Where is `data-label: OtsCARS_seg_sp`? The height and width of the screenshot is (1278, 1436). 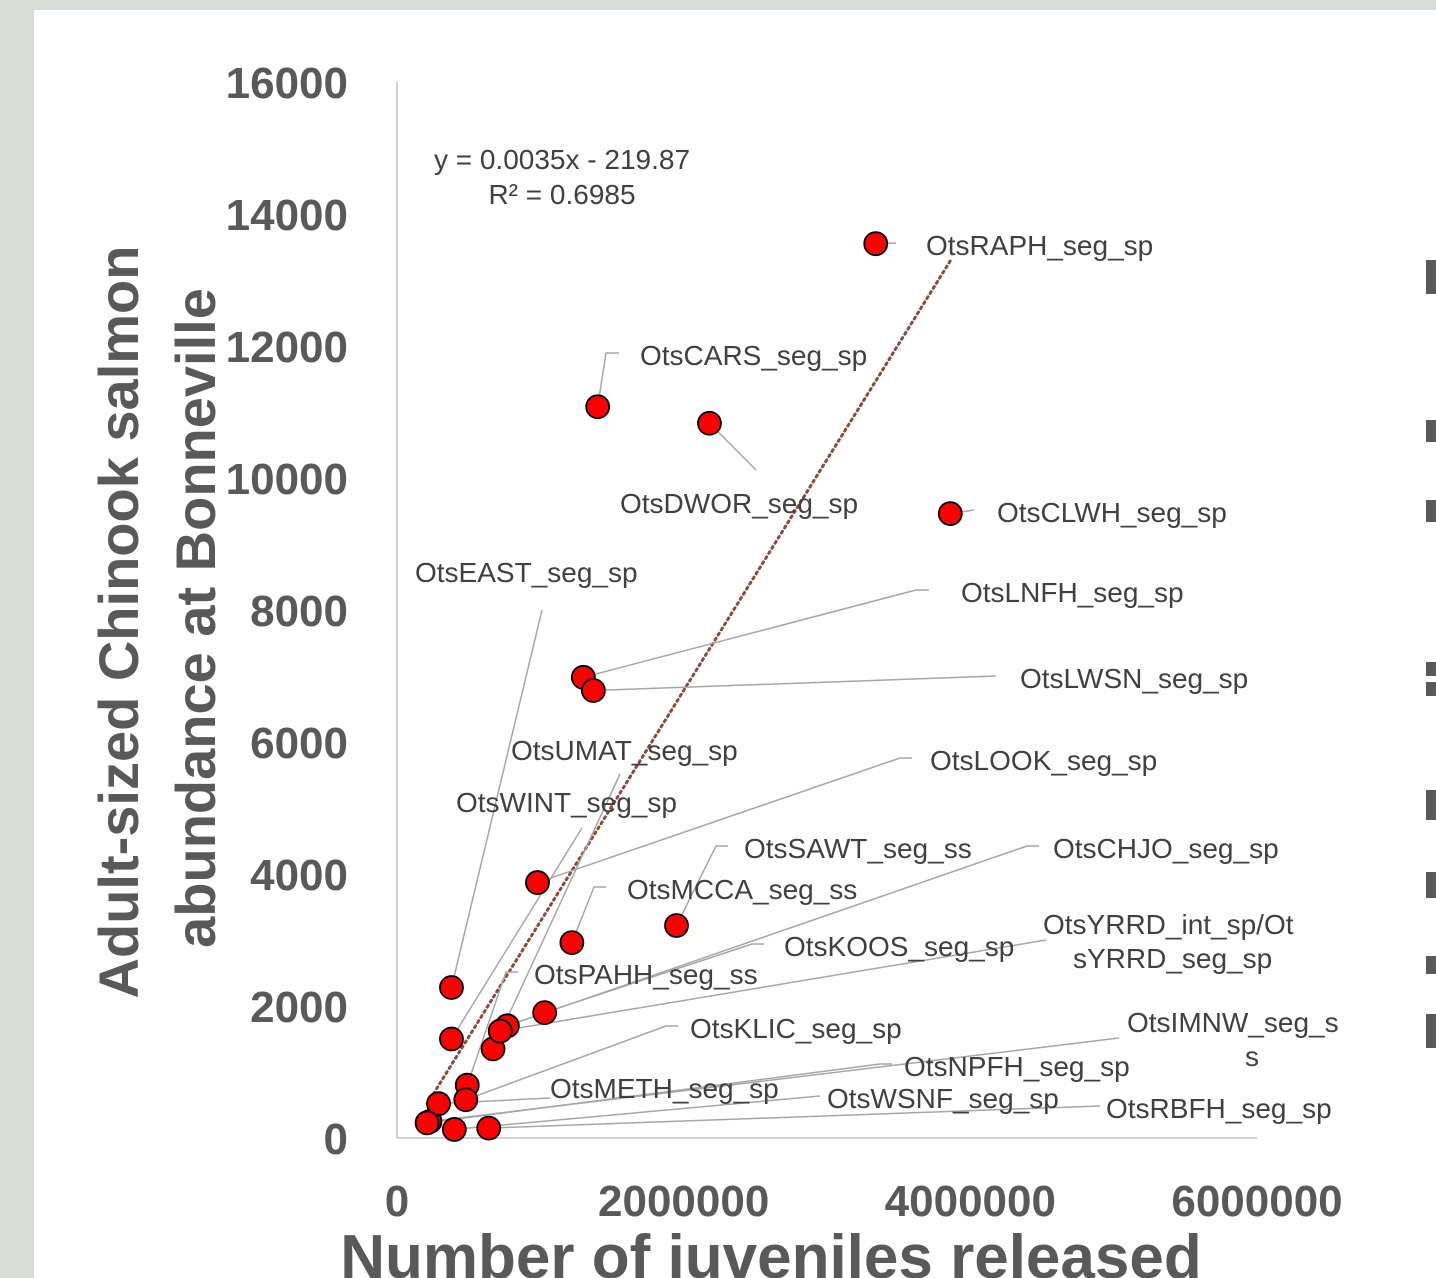 data-label: OtsCARS_seg_sp is located at coordinates (753, 355).